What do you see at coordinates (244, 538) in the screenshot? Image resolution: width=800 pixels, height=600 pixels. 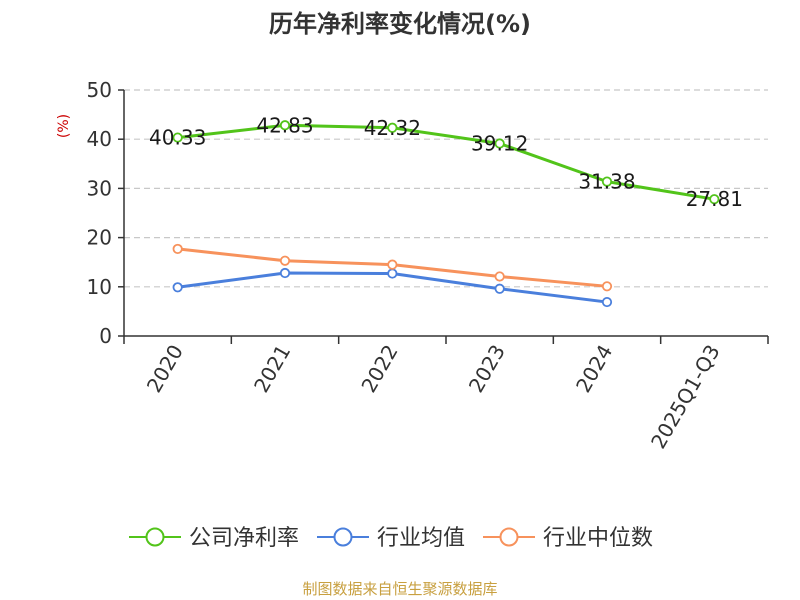 I see `legend-label: 公司净利率` at bounding box center [244, 538].